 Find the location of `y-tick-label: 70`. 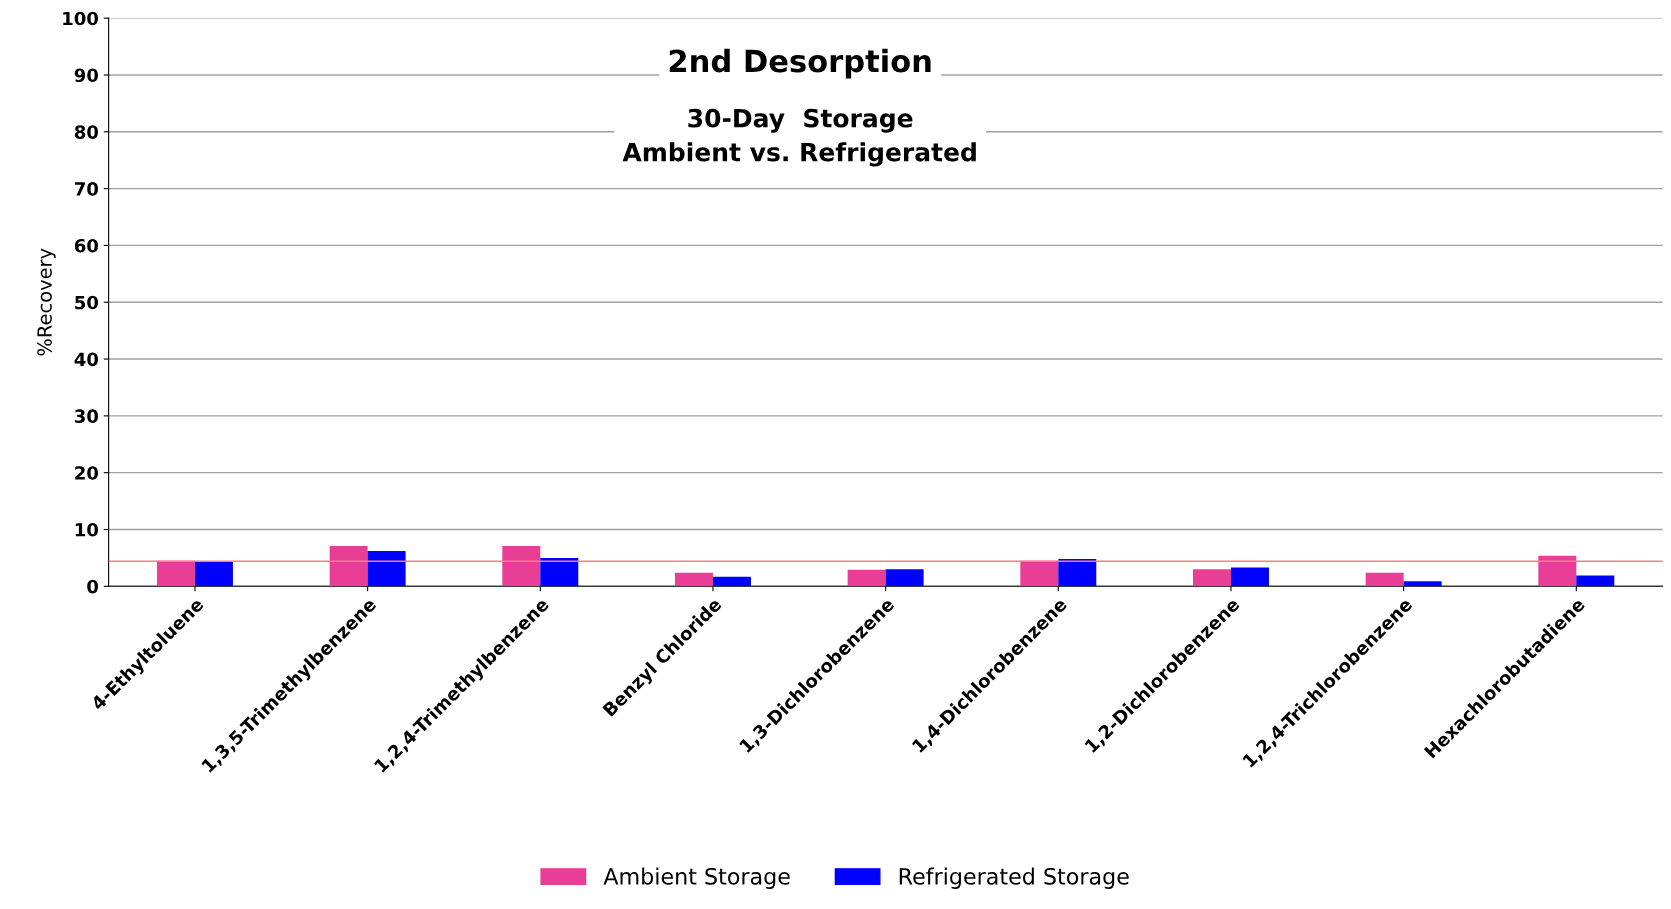

y-tick-label: 70 is located at coordinates (86, 189).